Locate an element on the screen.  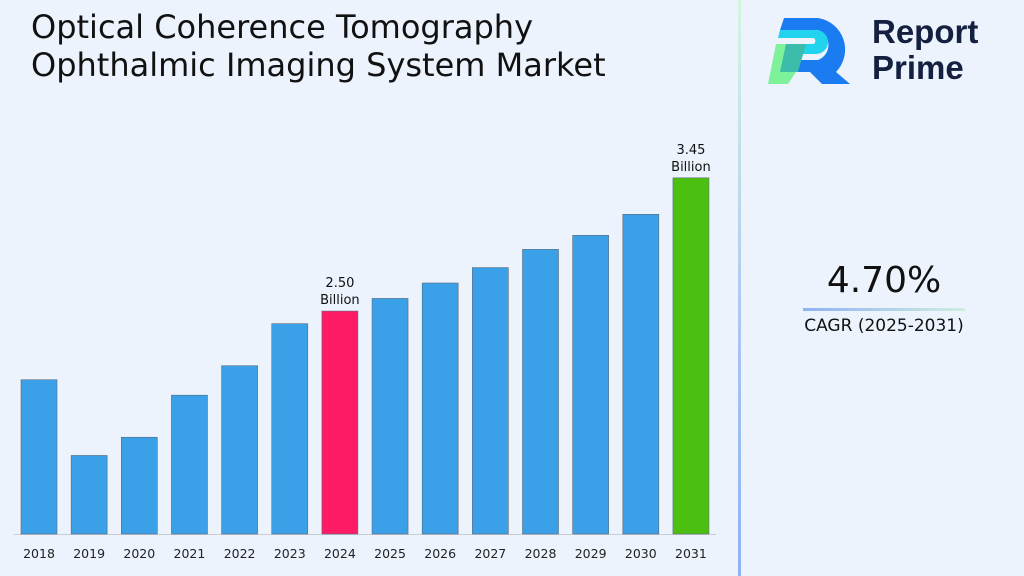
bar-2018 is located at coordinates (39, 457).